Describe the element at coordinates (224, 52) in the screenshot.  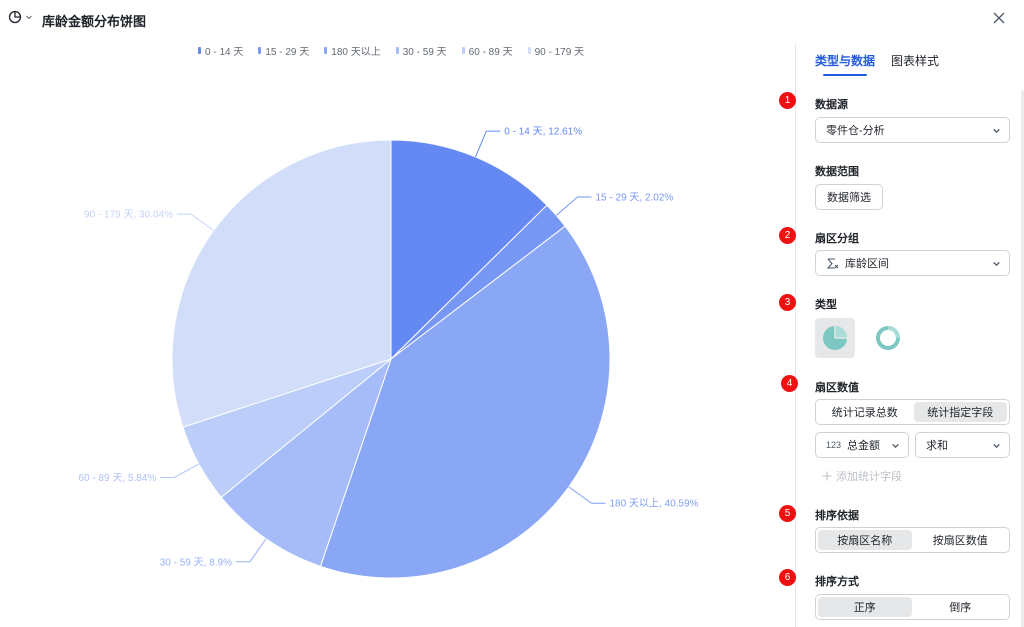
I see `legend-label: 0 - 14 天` at that location.